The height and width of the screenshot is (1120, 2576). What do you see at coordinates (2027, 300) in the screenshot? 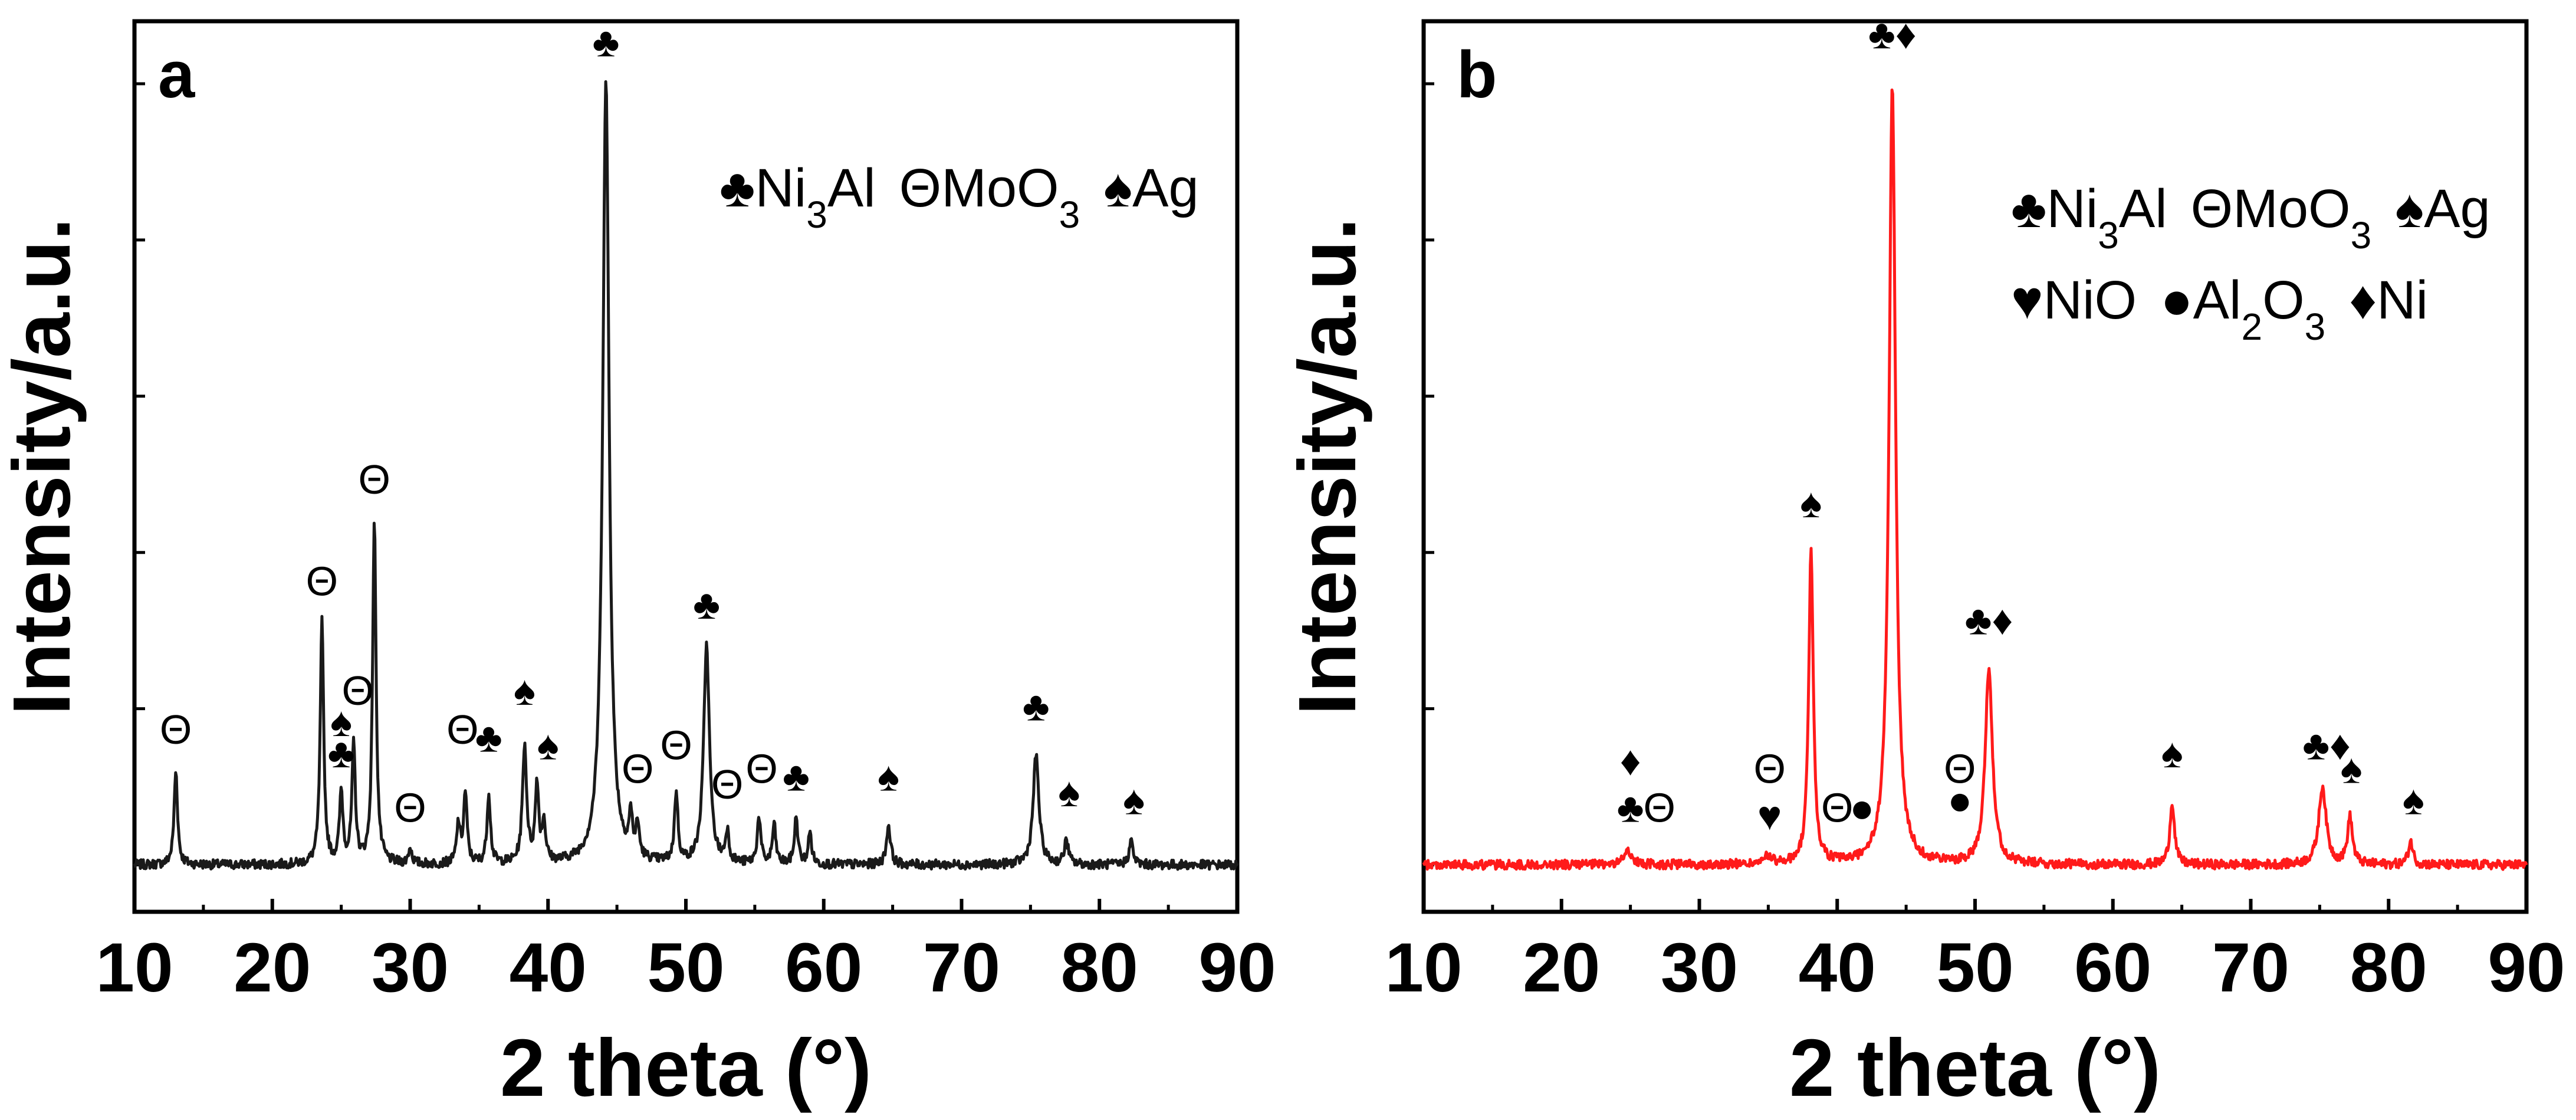
I see `legend-symbol: ♥` at bounding box center [2027, 300].